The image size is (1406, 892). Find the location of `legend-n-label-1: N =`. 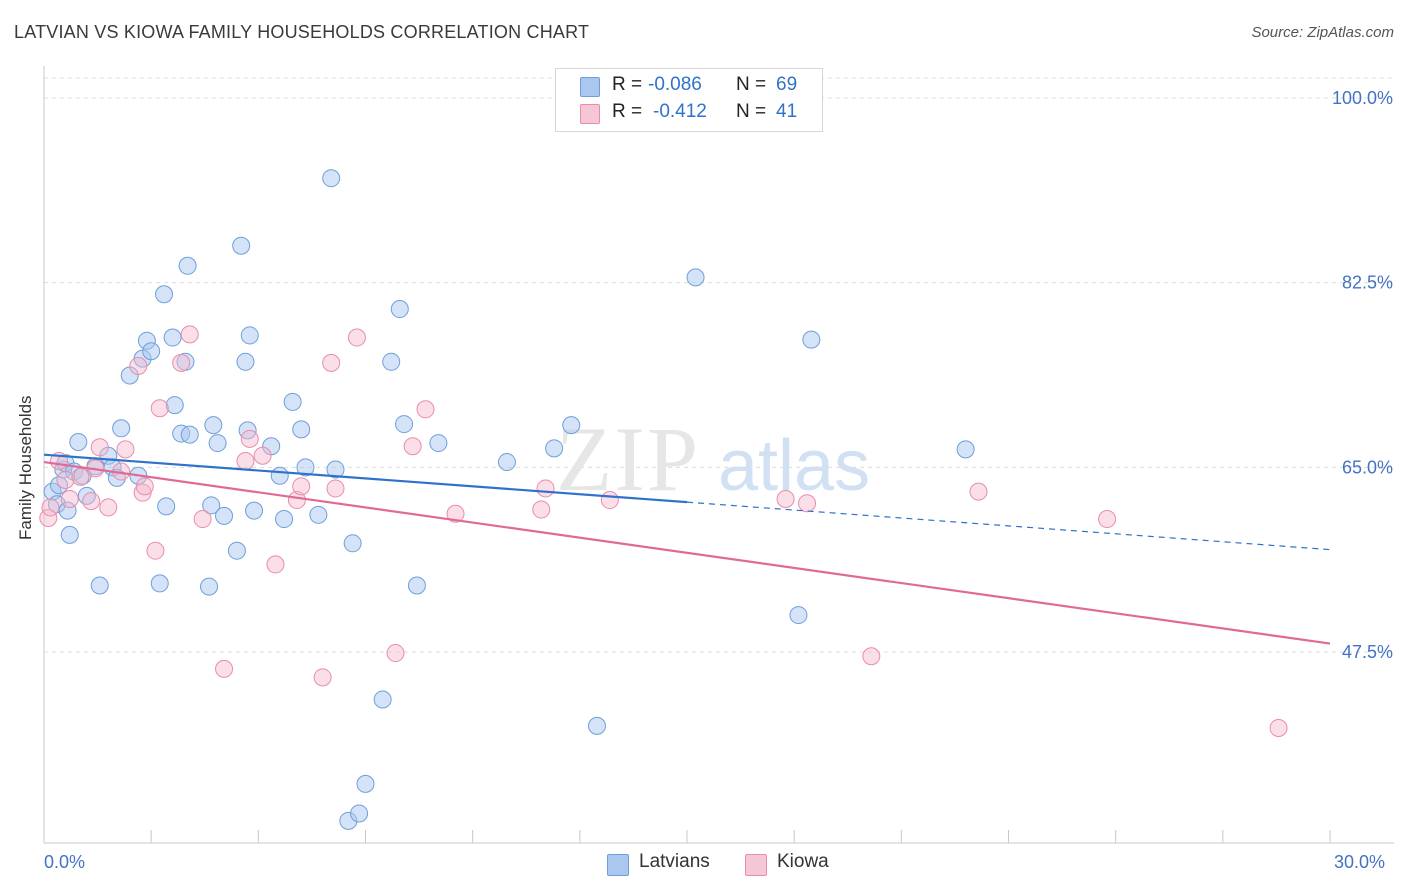

legend-n-label-1: N = is located at coordinates (751, 84).